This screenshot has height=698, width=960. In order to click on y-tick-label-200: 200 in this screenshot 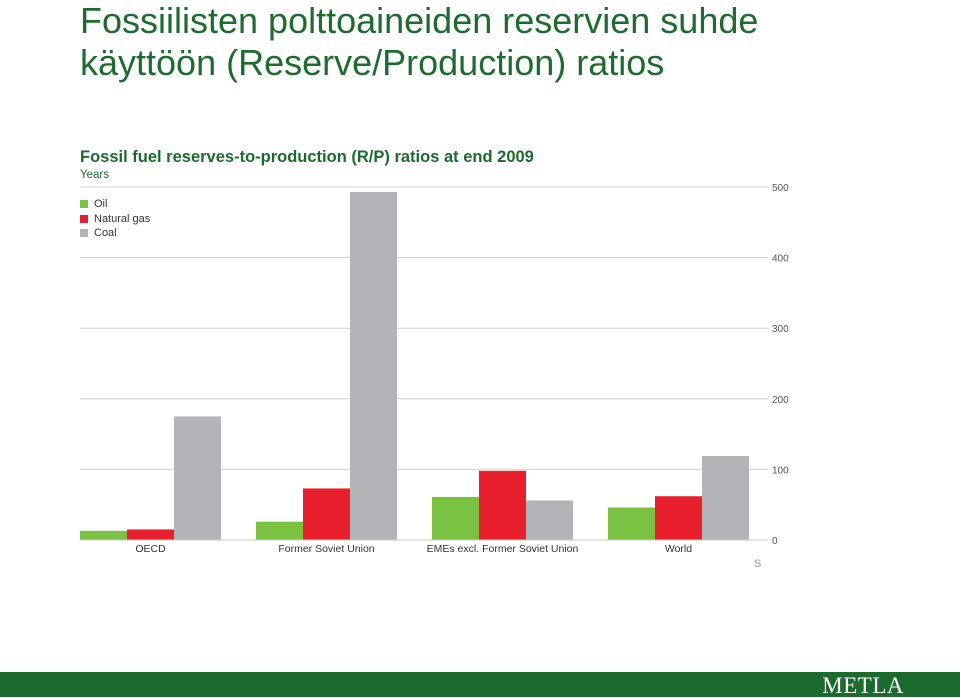, I will do `click(780, 400)`.